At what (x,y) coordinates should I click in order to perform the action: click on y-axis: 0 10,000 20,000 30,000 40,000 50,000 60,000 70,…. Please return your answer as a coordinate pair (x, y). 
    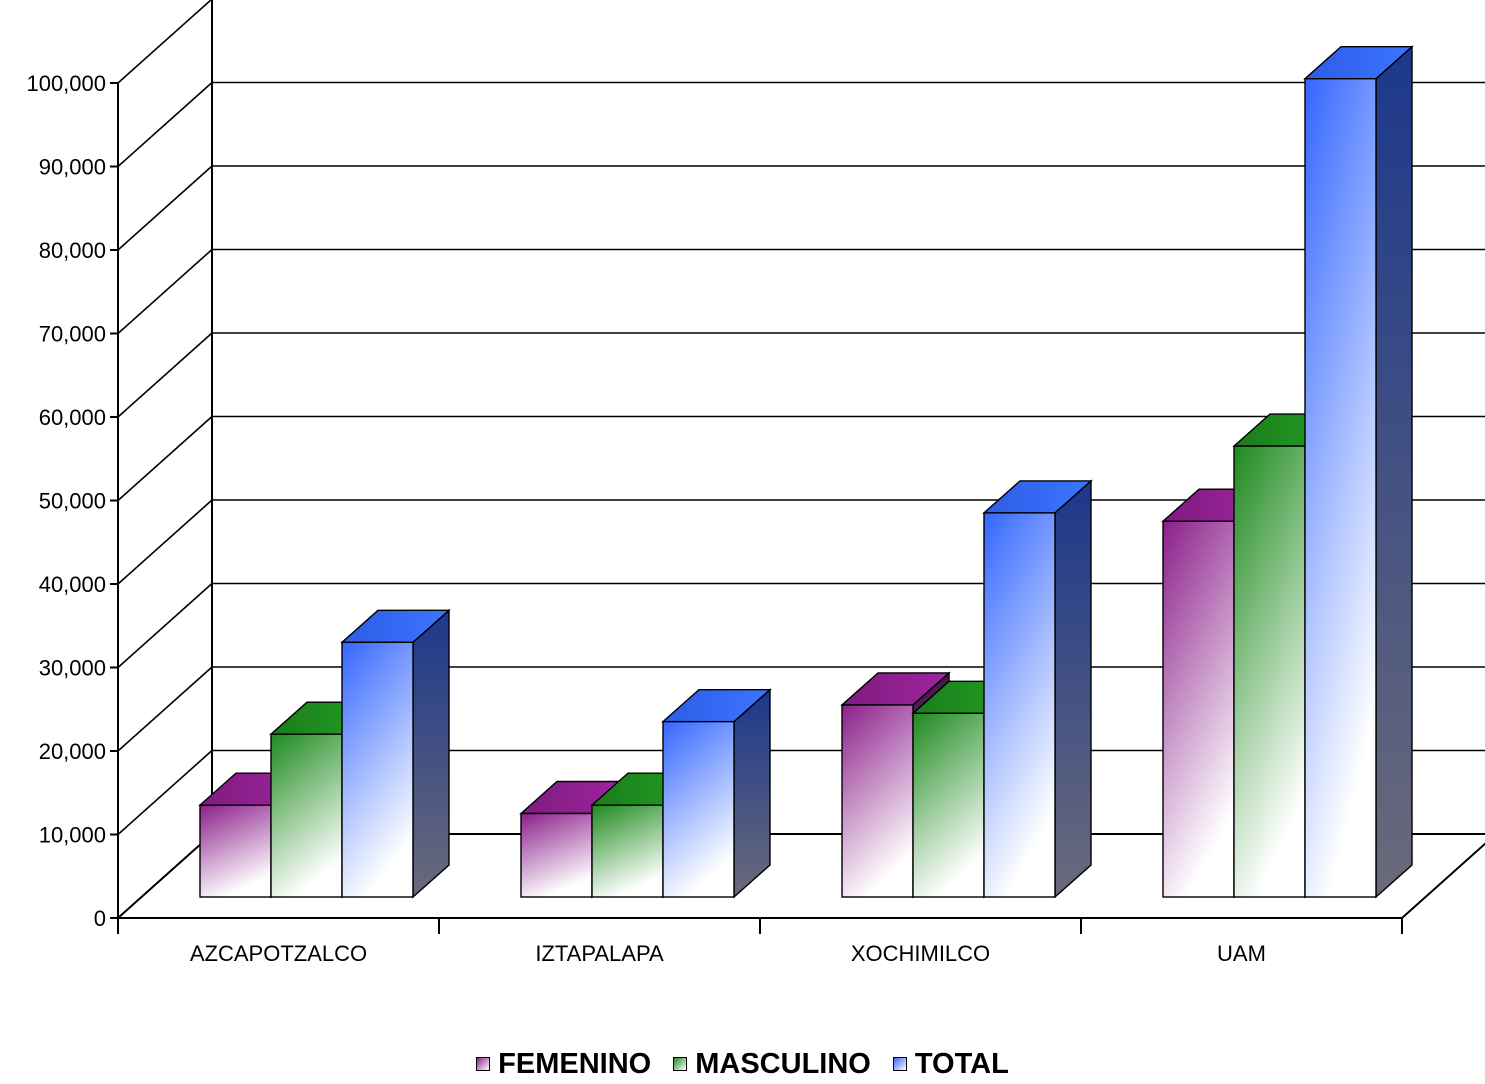
    Looking at the image, I should click on (72, 501).